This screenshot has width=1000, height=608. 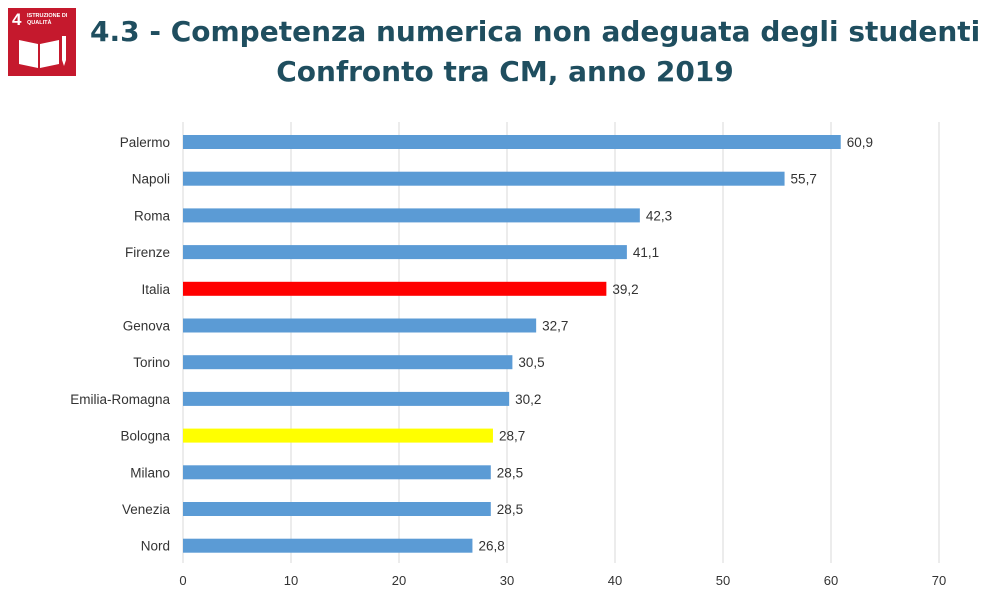 I want to click on book-pencil-icon, so click(x=42, y=52).